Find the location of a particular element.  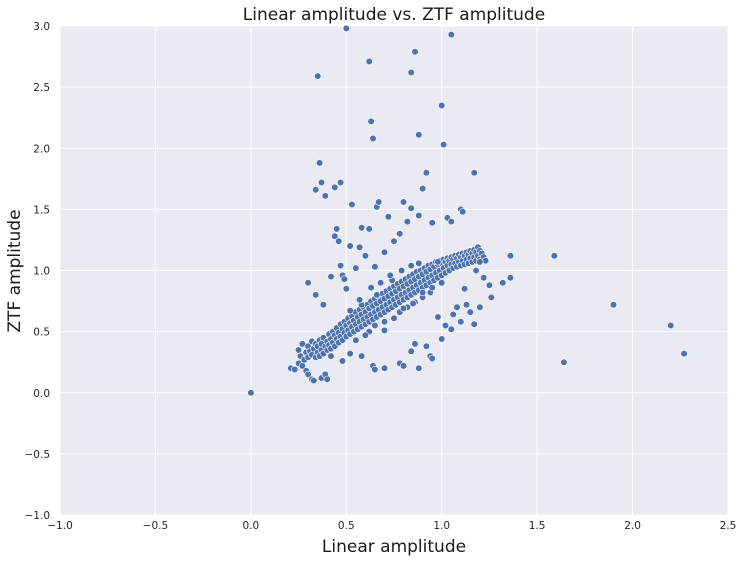

x-tick-label: 1.5 is located at coordinates (537, 526).